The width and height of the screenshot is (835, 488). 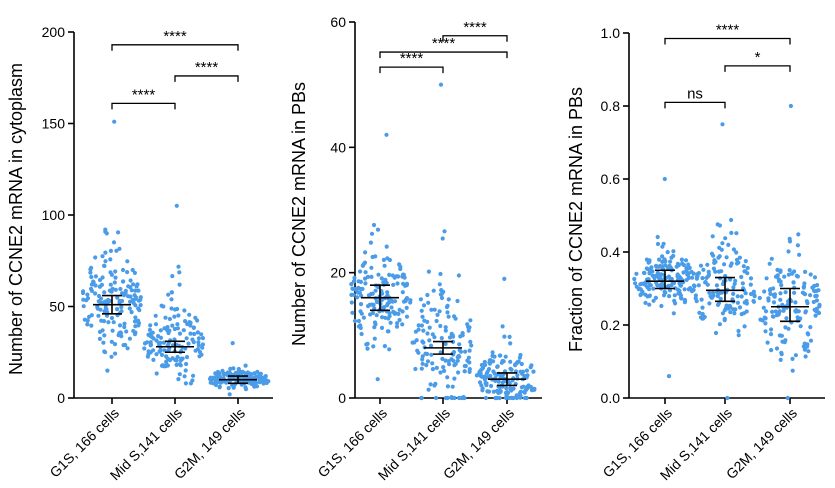 What do you see at coordinates (611, 252) in the screenshot?
I see `y-tick-label: 0.4` at bounding box center [611, 252].